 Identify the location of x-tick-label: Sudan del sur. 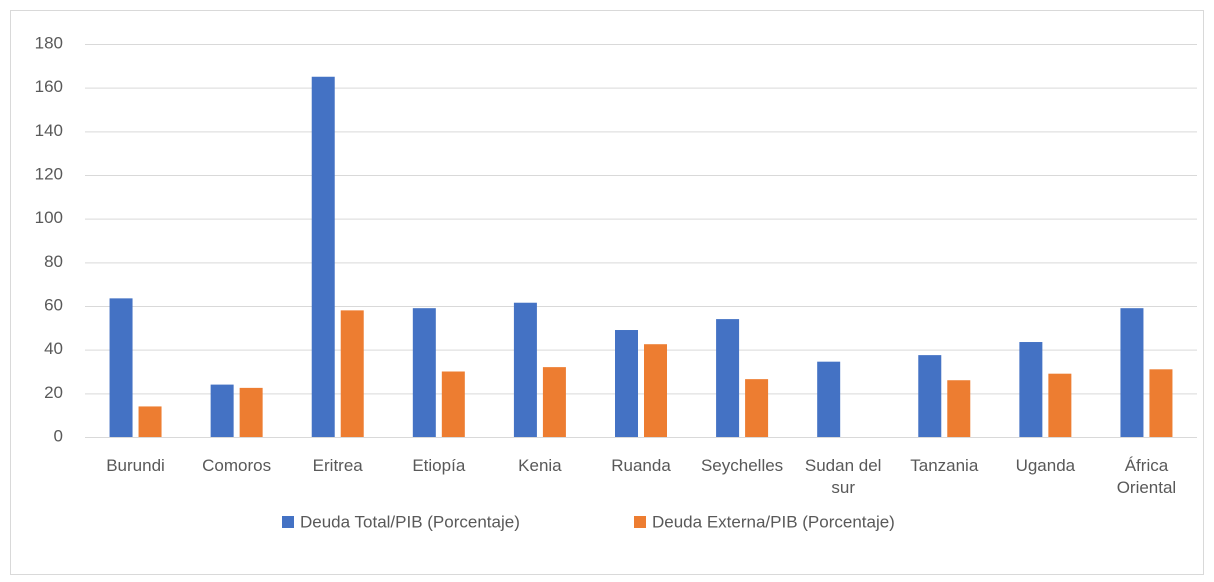
(843, 476).